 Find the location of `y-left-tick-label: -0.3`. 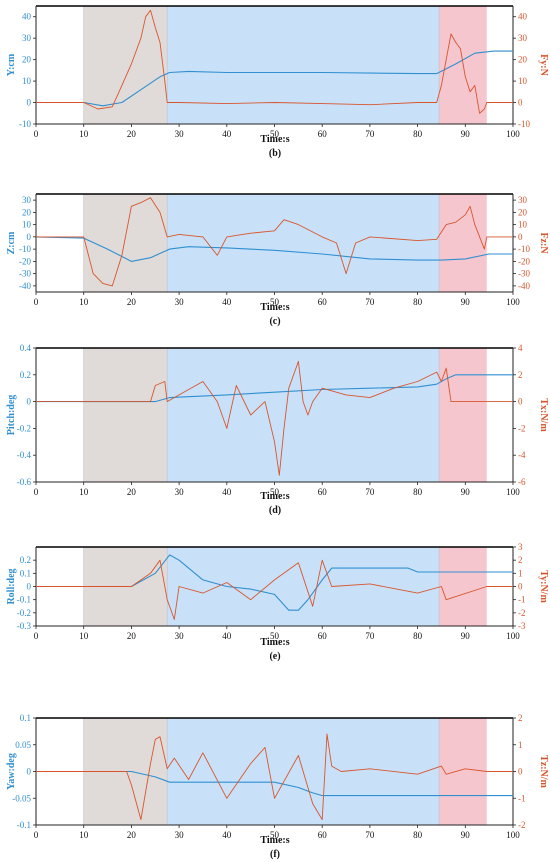

y-left-tick-label: -0.3 is located at coordinates (24, 626).